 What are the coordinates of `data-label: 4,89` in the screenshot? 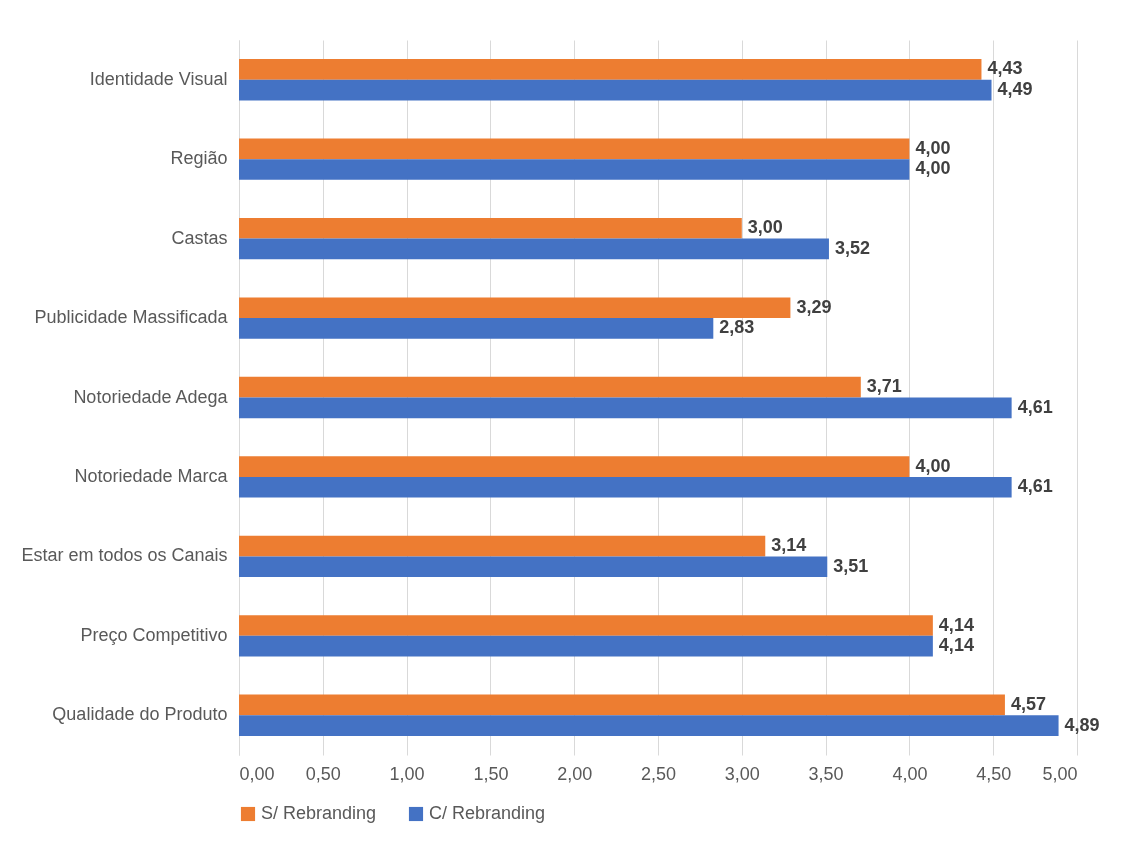 It's located at (1082, 724).